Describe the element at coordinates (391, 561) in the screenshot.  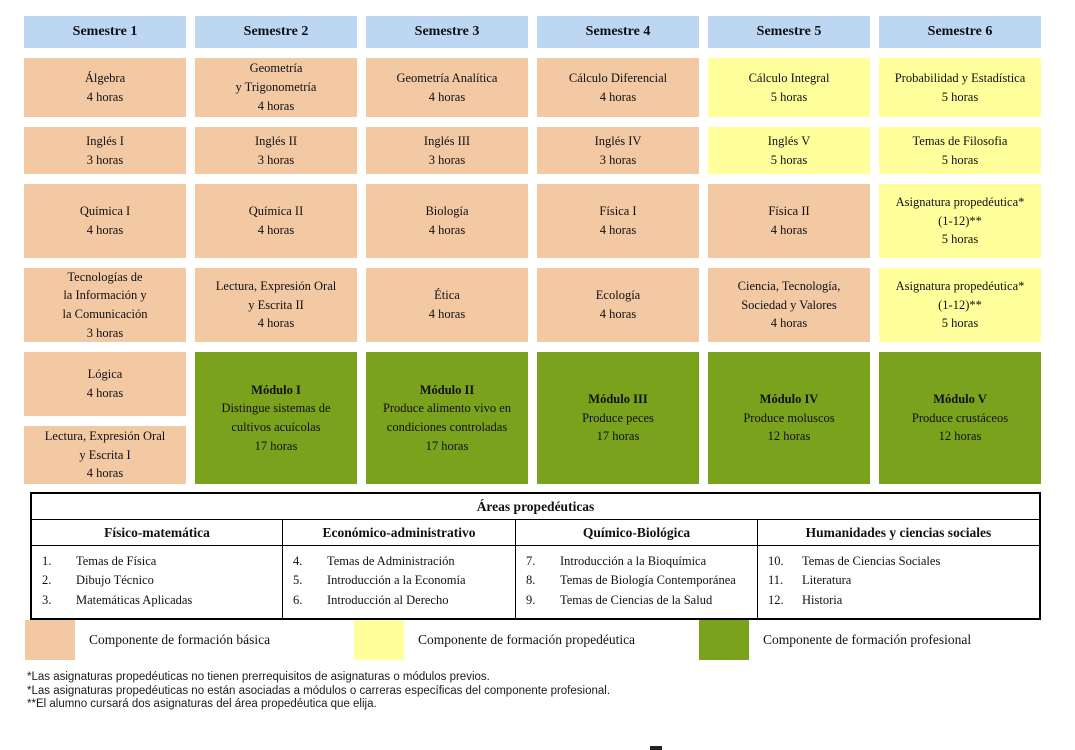
I see `item-label: Temas de Administración` at that location.